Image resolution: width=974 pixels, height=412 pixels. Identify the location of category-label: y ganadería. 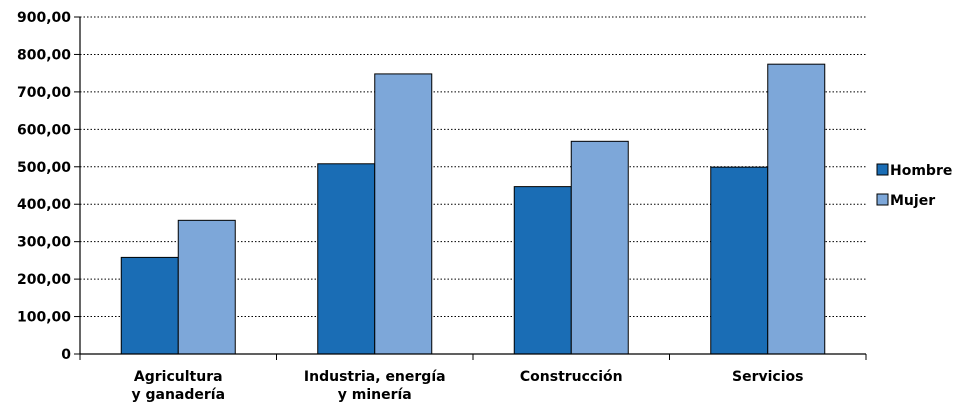
(178, 395).